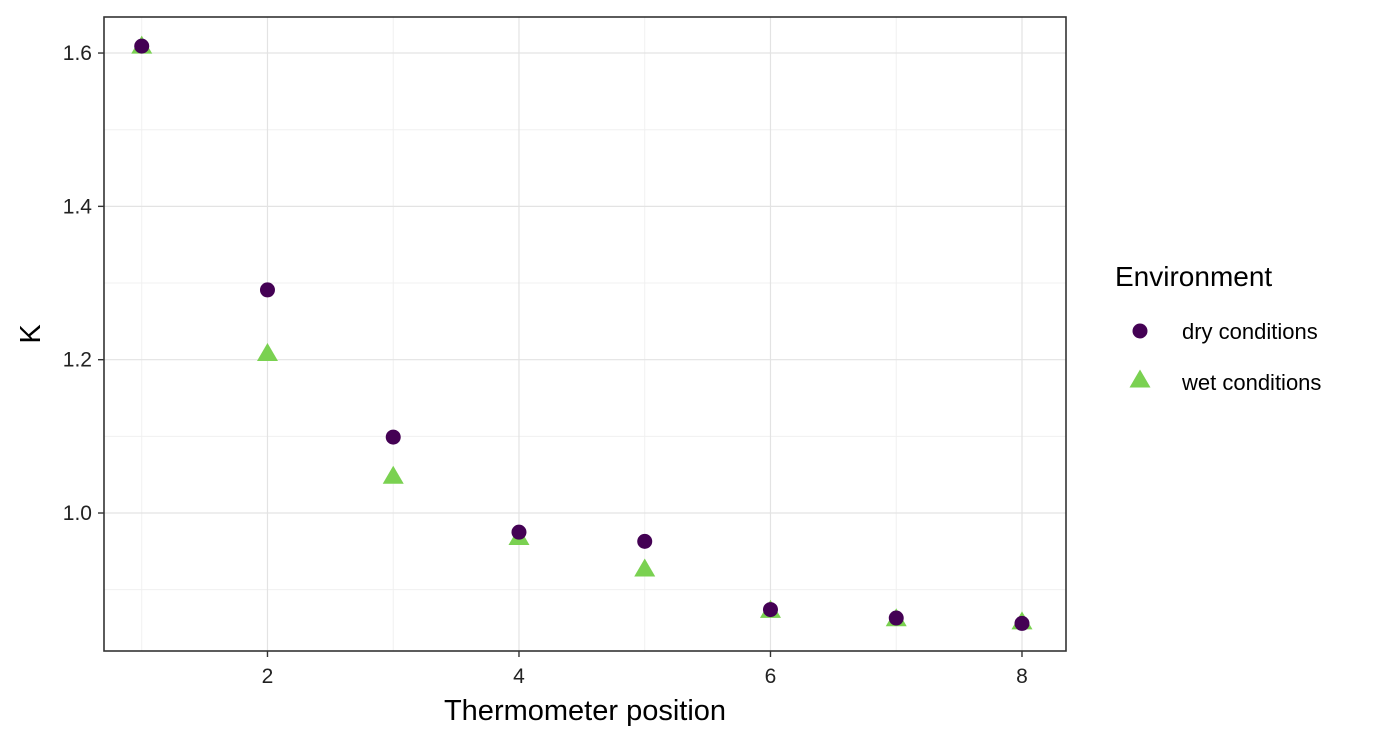 The image size is (1379, 743). What do you see at coordinates (1193, 276) in the screenshot?
I see `legend-title: Environment` at bounding box center [1193, 276].